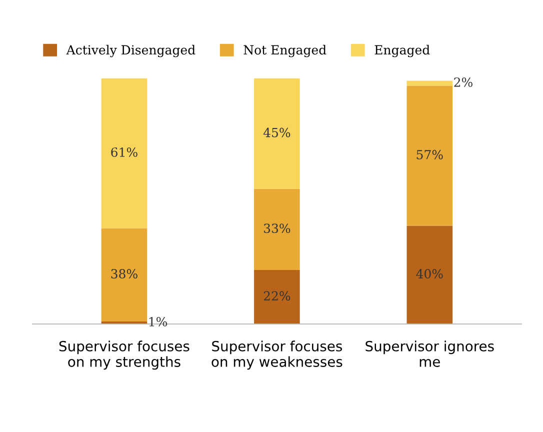  Describe the element at coordinates (430, 353) in the screenshot. I see `x-tick-label: Supervisor ignores me` at that location.